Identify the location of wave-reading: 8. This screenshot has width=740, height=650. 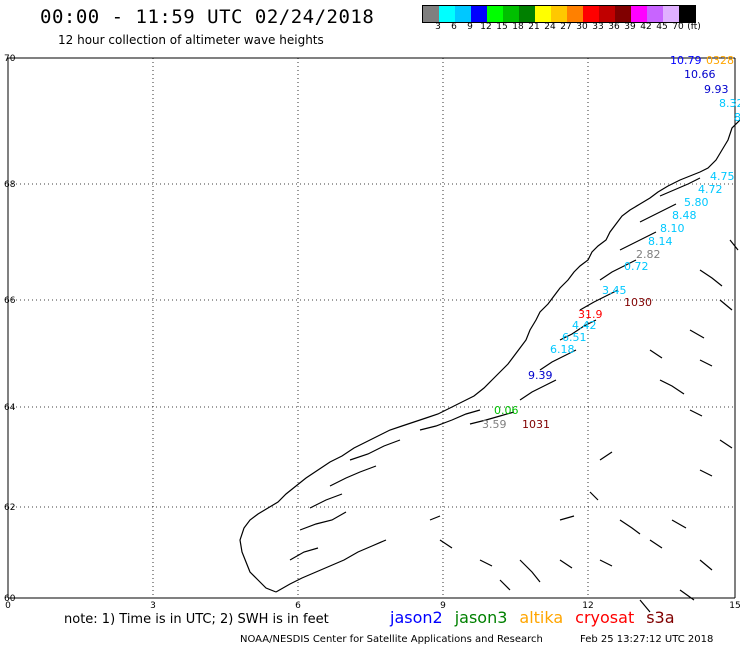
(737, 117).